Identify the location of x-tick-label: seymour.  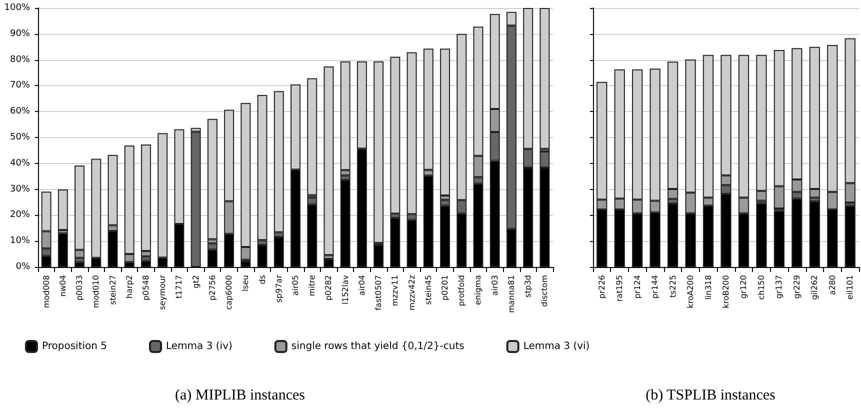
(163, 292).